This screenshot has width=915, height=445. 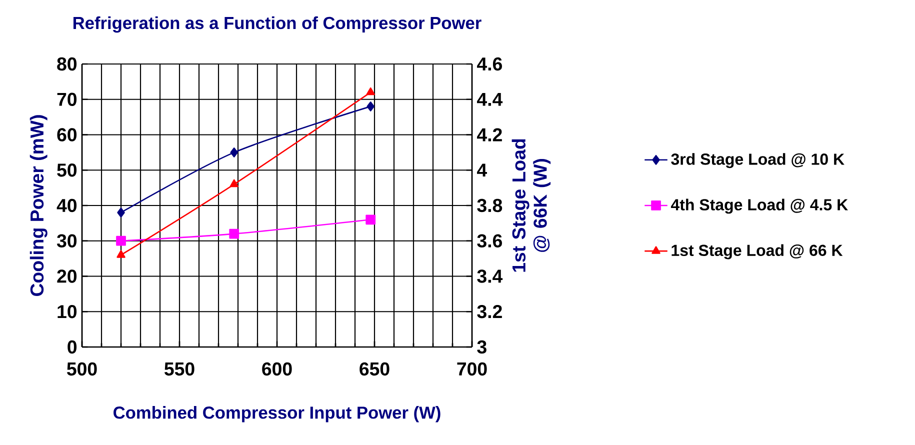 What do you see at coordinates (66, 205) in the screenshot?
I see `y-tick-label: 40` at bounding box center [66, 205].